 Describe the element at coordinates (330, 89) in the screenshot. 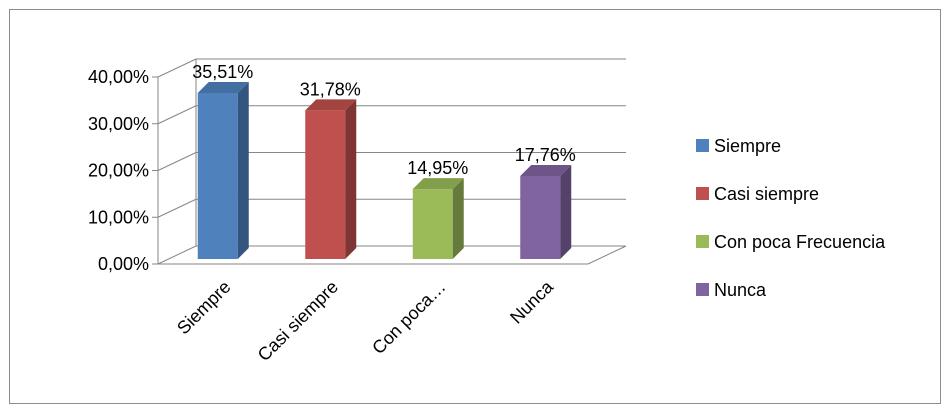

I see `data-label: 31,78%` at that location.